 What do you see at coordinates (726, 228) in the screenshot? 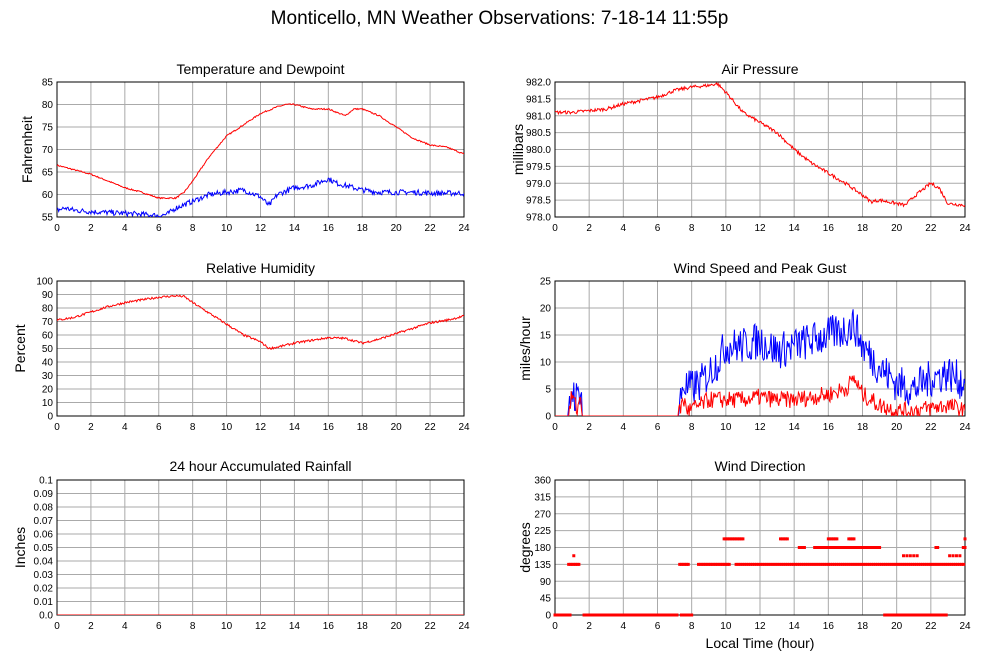
I see `x-tick-label: 10` at bounding box center [726, 228].